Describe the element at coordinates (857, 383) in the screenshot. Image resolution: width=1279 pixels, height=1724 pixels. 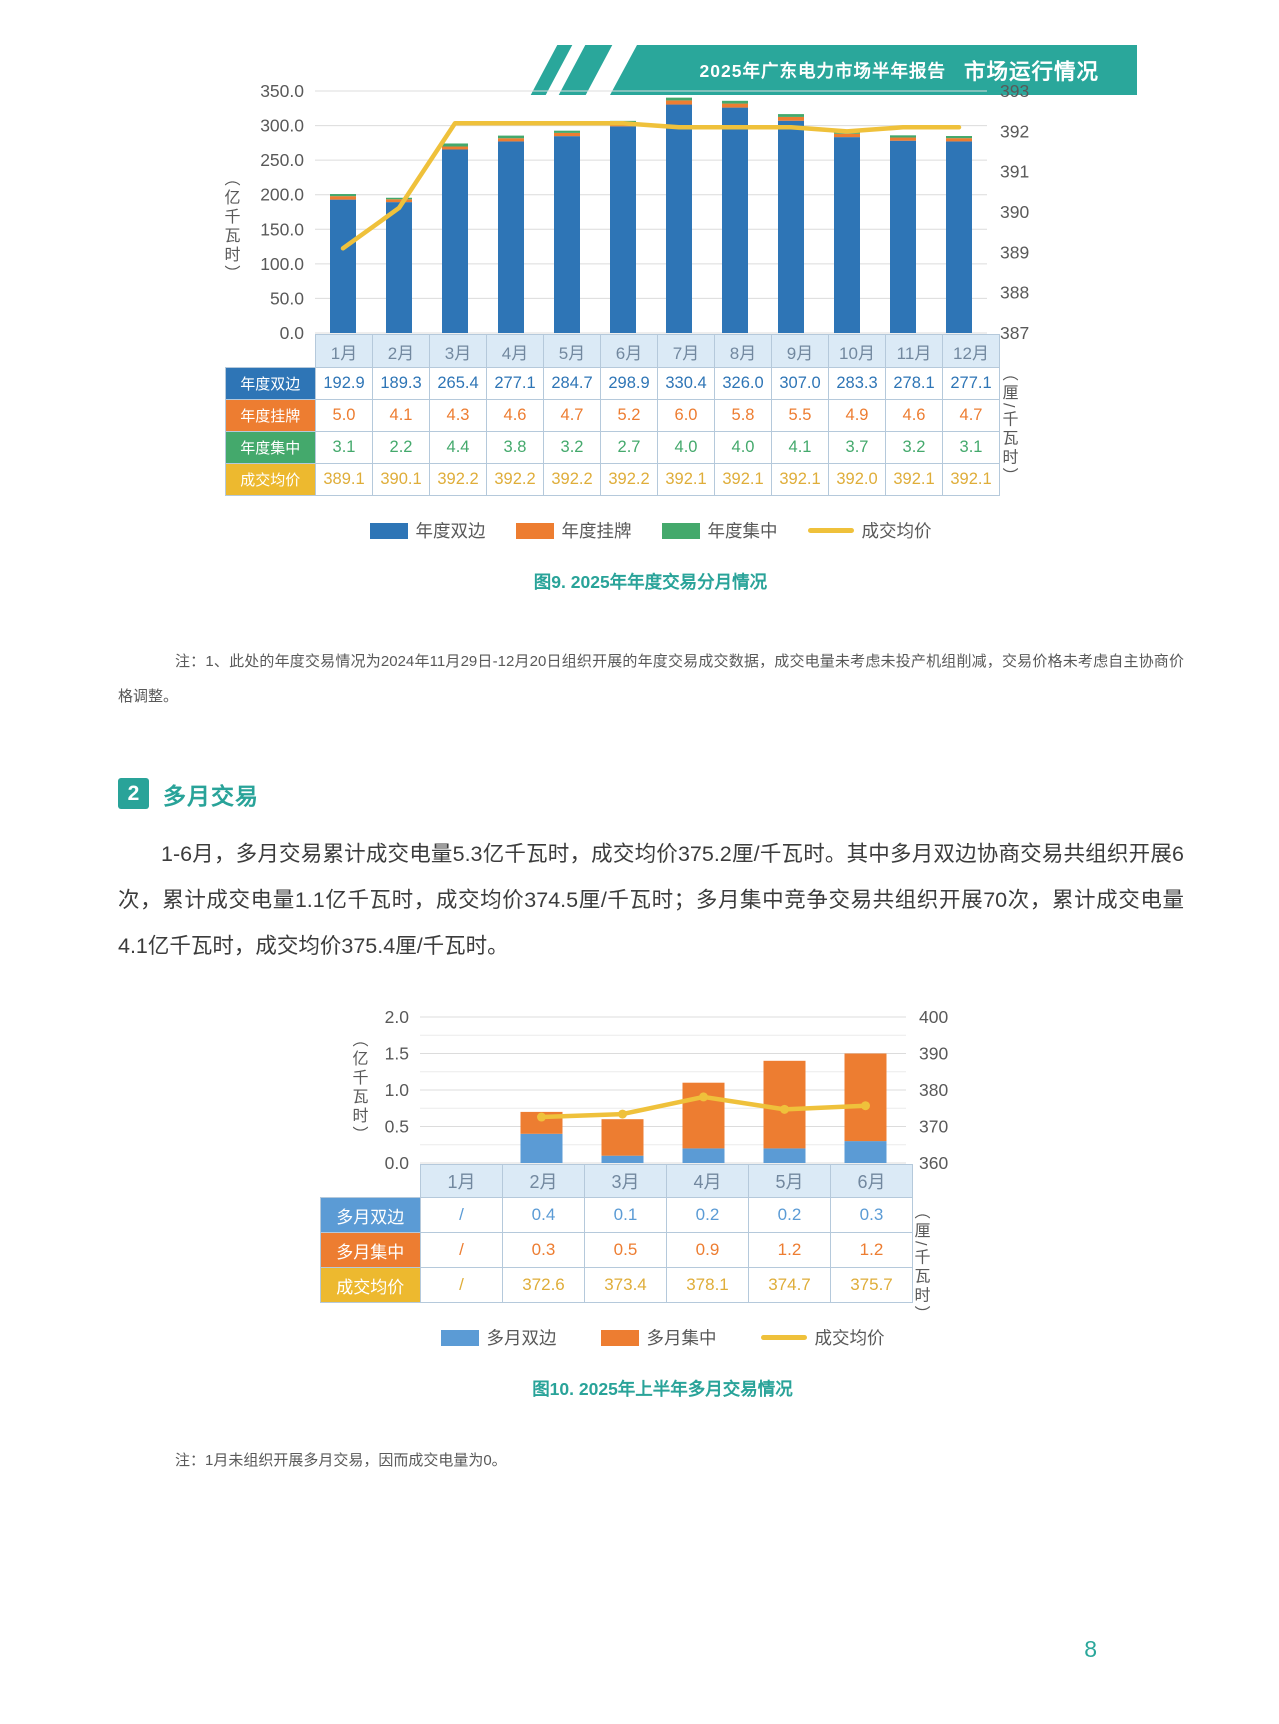
I see `value-cell: 283.3` at that location.